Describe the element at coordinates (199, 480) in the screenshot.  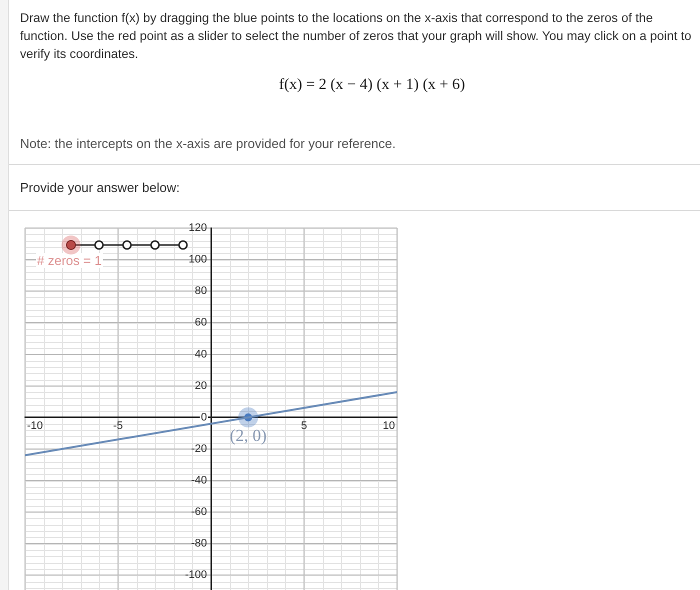
I see `y-tick-label: -40` at that location.